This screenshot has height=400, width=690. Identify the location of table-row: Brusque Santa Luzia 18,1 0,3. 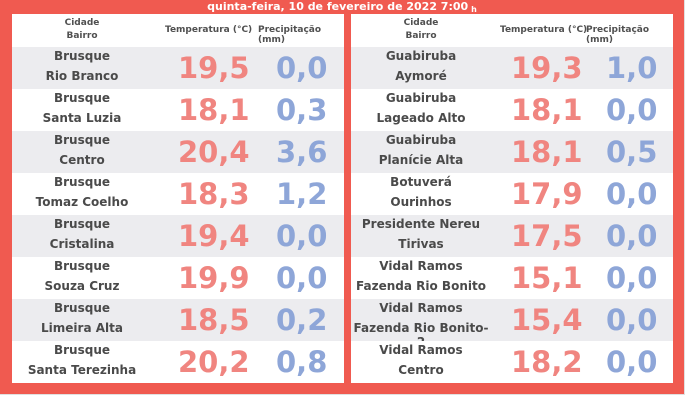
(178, 110).